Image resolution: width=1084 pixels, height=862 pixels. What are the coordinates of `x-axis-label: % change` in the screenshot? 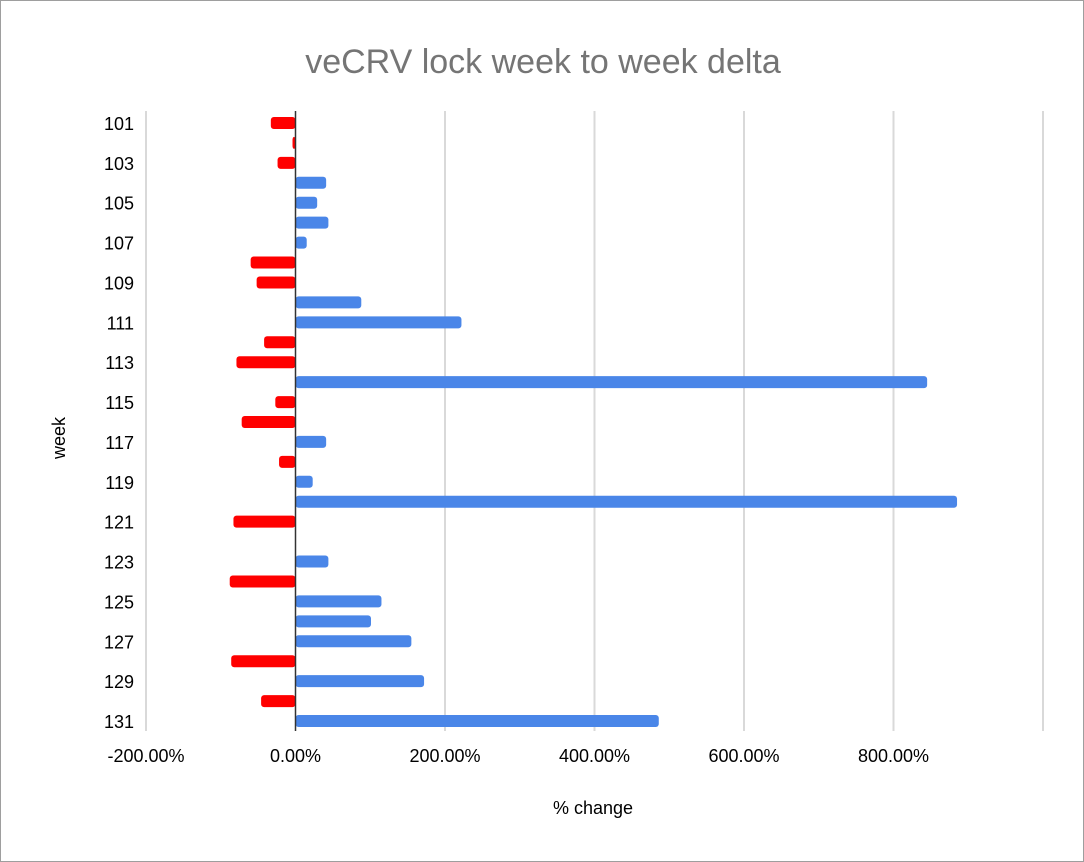 It's located at (593, 808).